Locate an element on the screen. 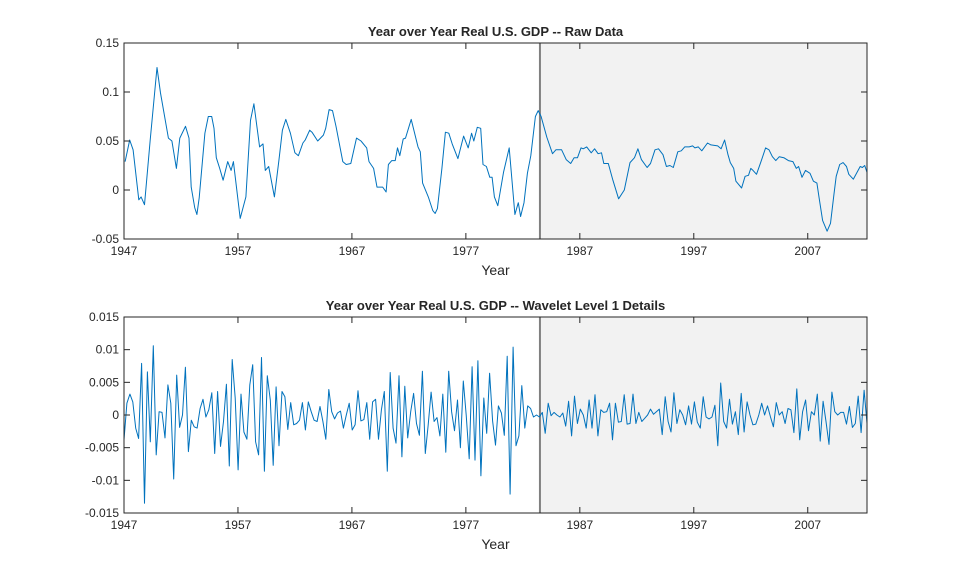 The width and height of the screenshot is (959, 582). y-tick-label: 0.05 is located at coordinates (108, 141).